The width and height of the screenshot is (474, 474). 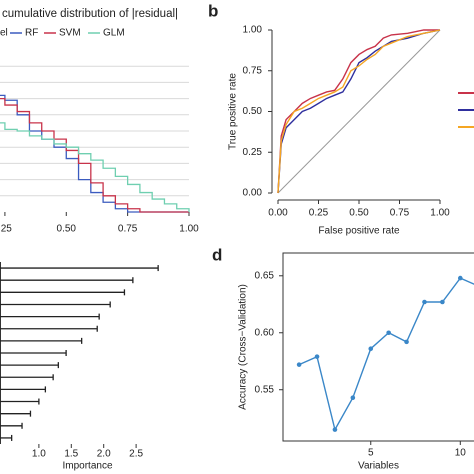 I want to click on legend-label: RF, so click(x=31, y=33).